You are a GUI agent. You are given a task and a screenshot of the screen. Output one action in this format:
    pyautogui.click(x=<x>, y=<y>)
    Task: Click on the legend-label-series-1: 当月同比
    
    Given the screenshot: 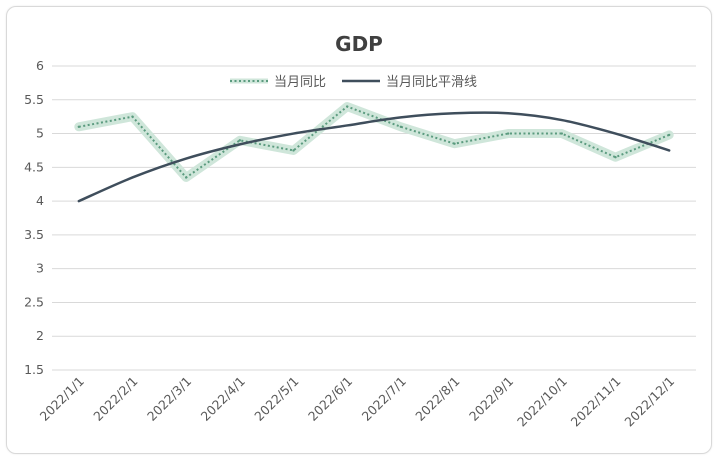 What is the action you would take?
    pyautogui.click(x=300, y=82)
    